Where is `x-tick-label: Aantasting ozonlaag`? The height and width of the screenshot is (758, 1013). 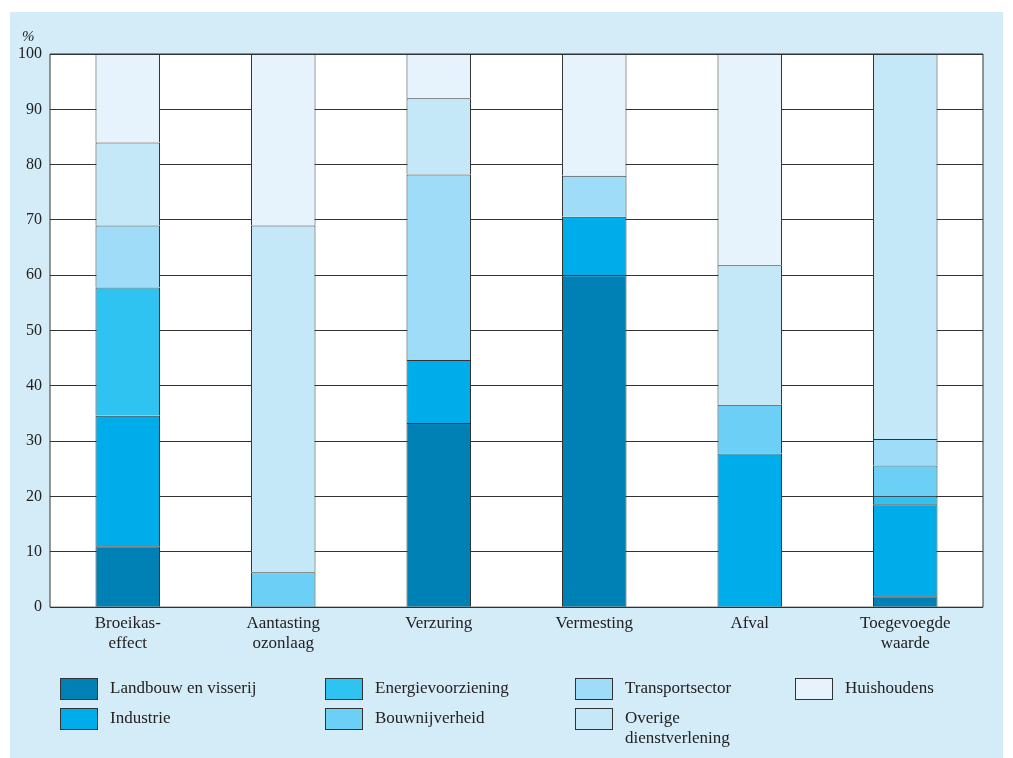 x-tick-label: Aantasting ozonlaag is located at coordinates (283, 632).